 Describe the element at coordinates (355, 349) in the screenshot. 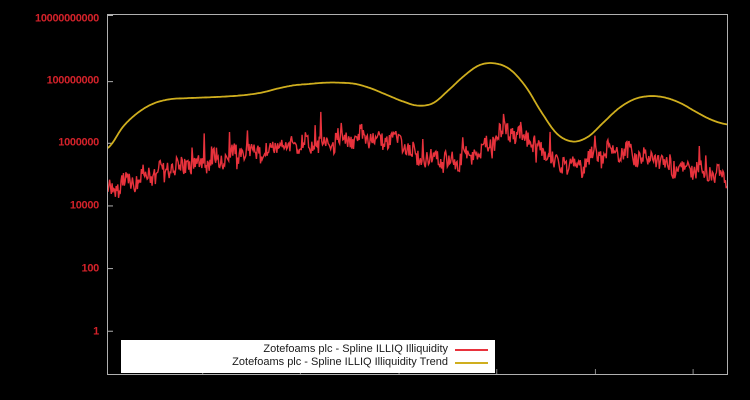

I see `legend-label: Zotefoams plc - Spline ILLIQ Illiquidity` at that location.